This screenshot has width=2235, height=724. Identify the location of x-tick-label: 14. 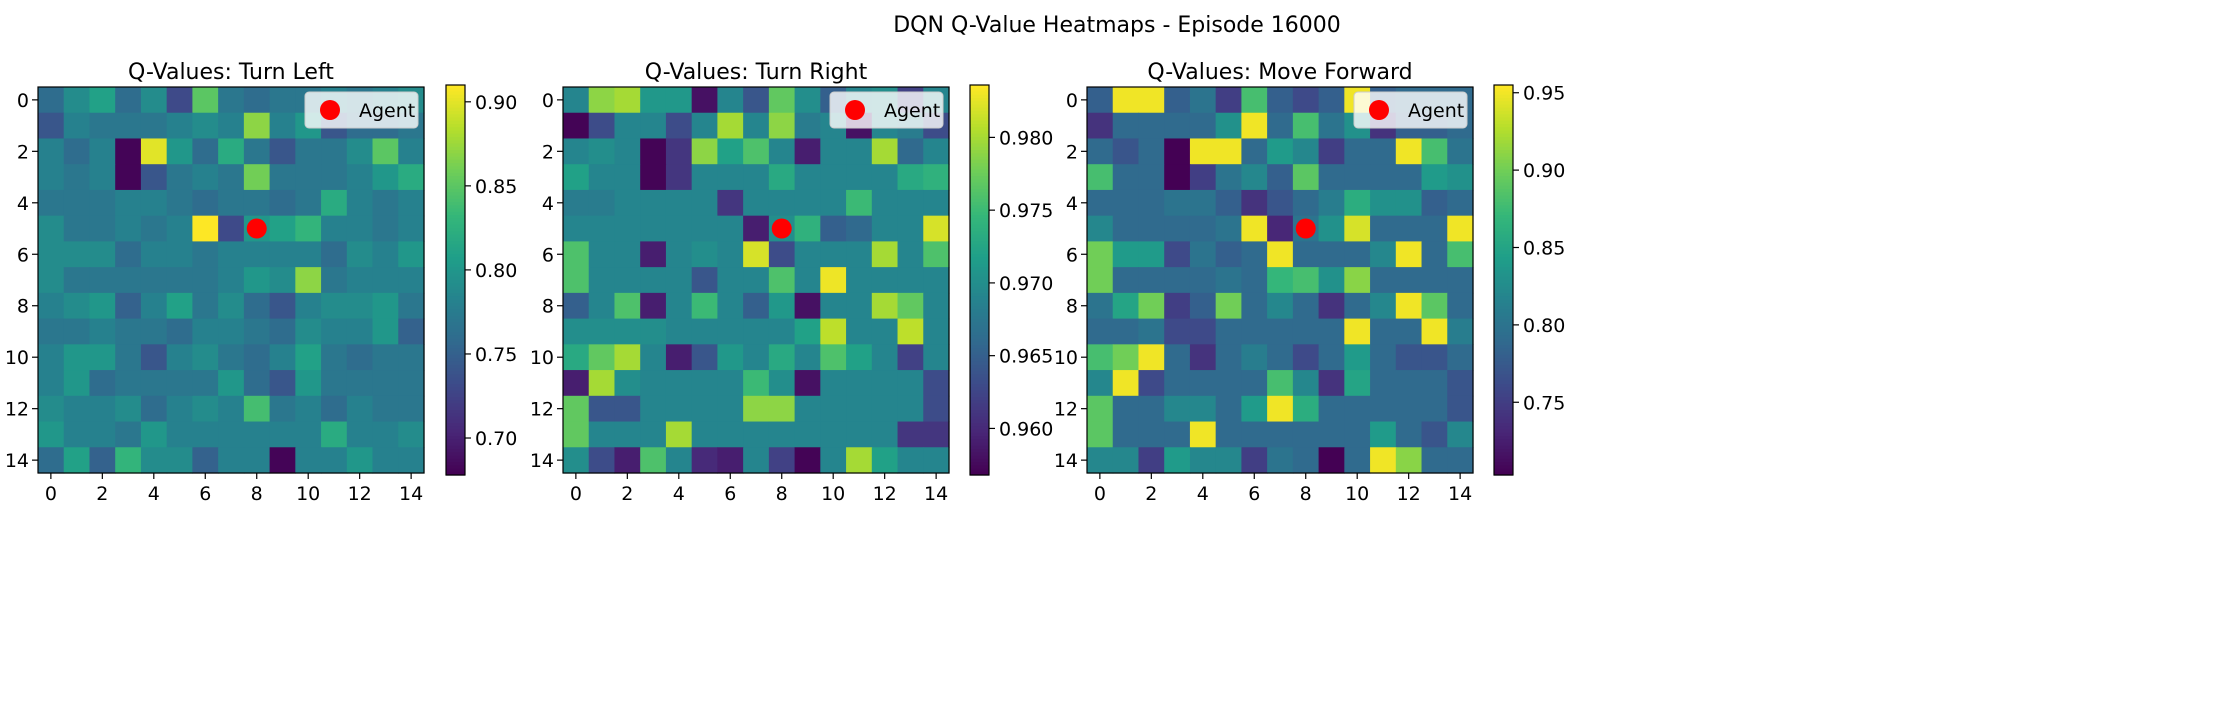
(411, 494).